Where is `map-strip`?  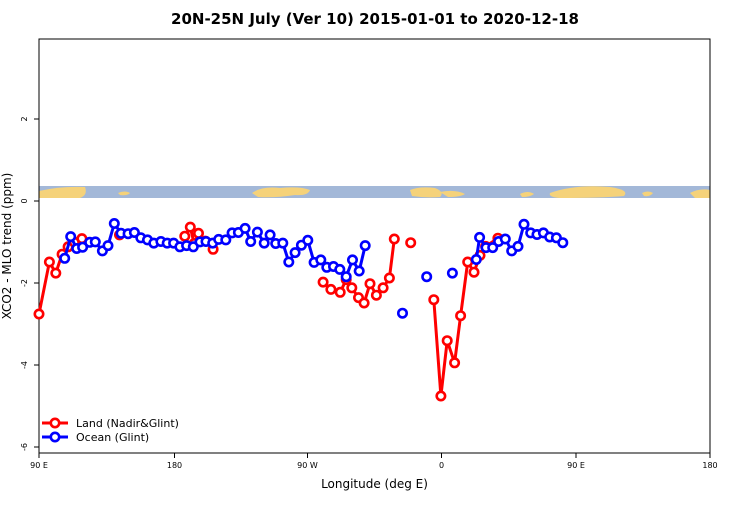
map-strip is located at coordinates (374, 192).